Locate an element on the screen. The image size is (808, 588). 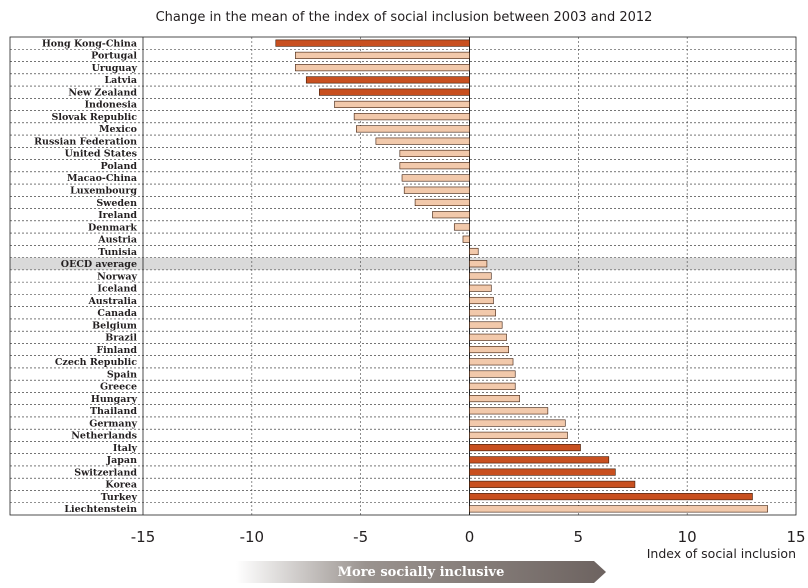
category-label: Spain is located at coordinates (122, 374).